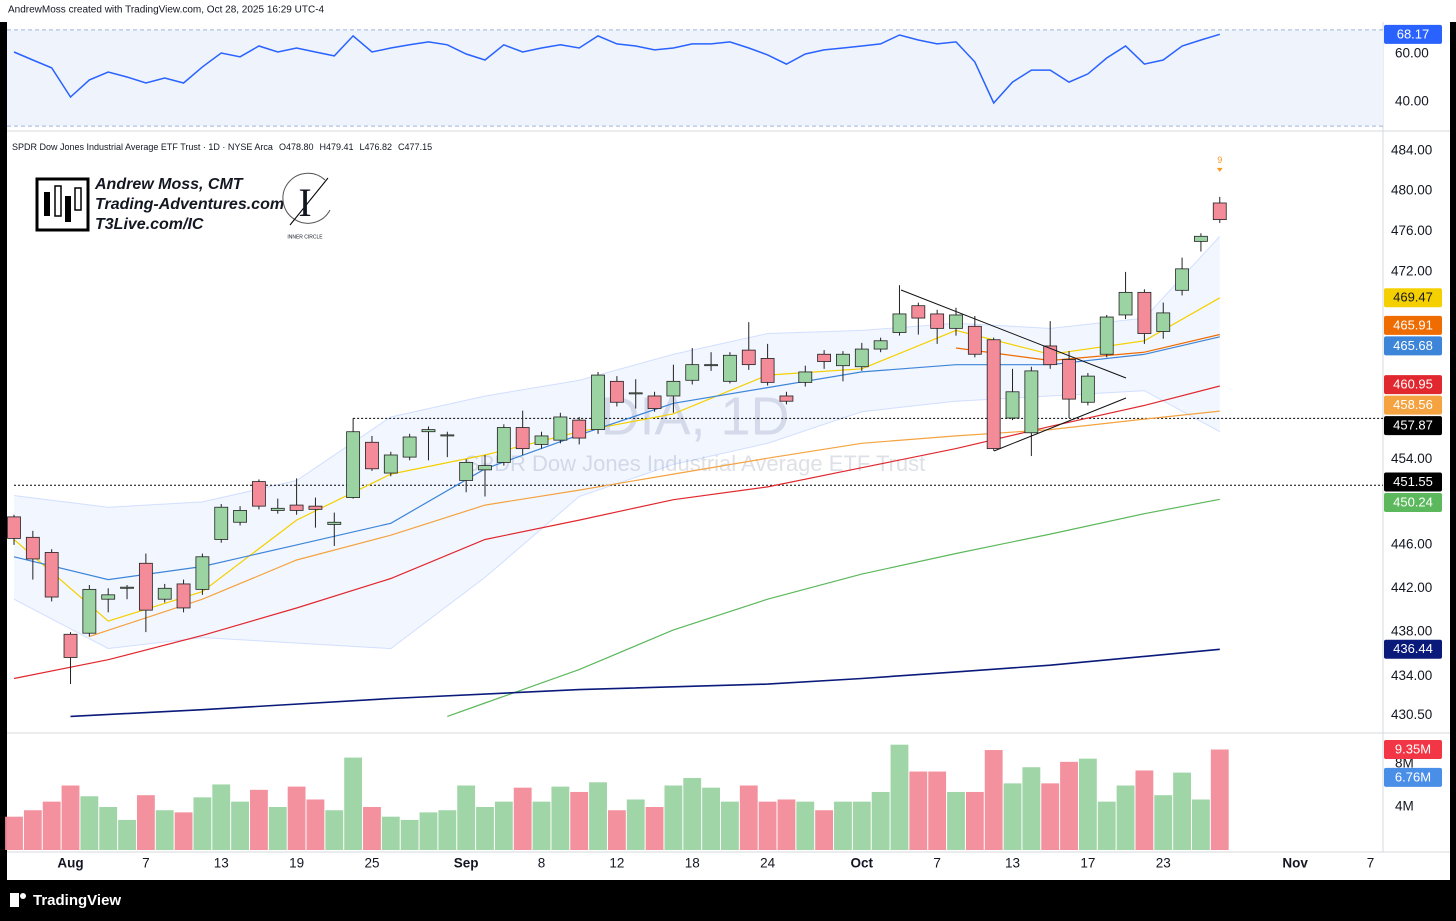 The height and width of the screenshot is (921, 1456). What do you see at coordinates (1411, 150) in the screenshot?
I see `y-tick-label: 484.00` at bounding box center [1411, 150].